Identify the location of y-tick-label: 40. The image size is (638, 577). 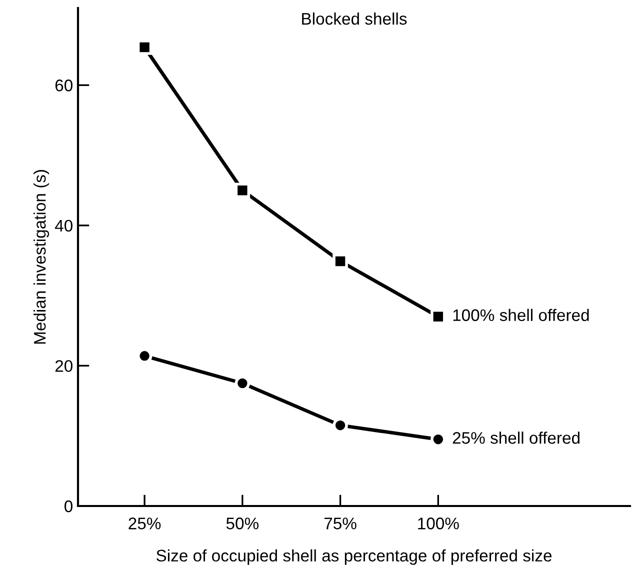
(63, 226).